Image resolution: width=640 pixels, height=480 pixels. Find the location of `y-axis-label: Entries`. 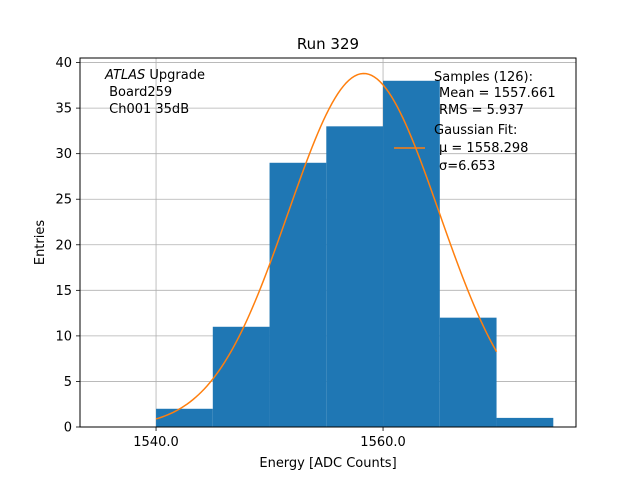

y-axis-label: Entries is located at coordinates (40, 243).